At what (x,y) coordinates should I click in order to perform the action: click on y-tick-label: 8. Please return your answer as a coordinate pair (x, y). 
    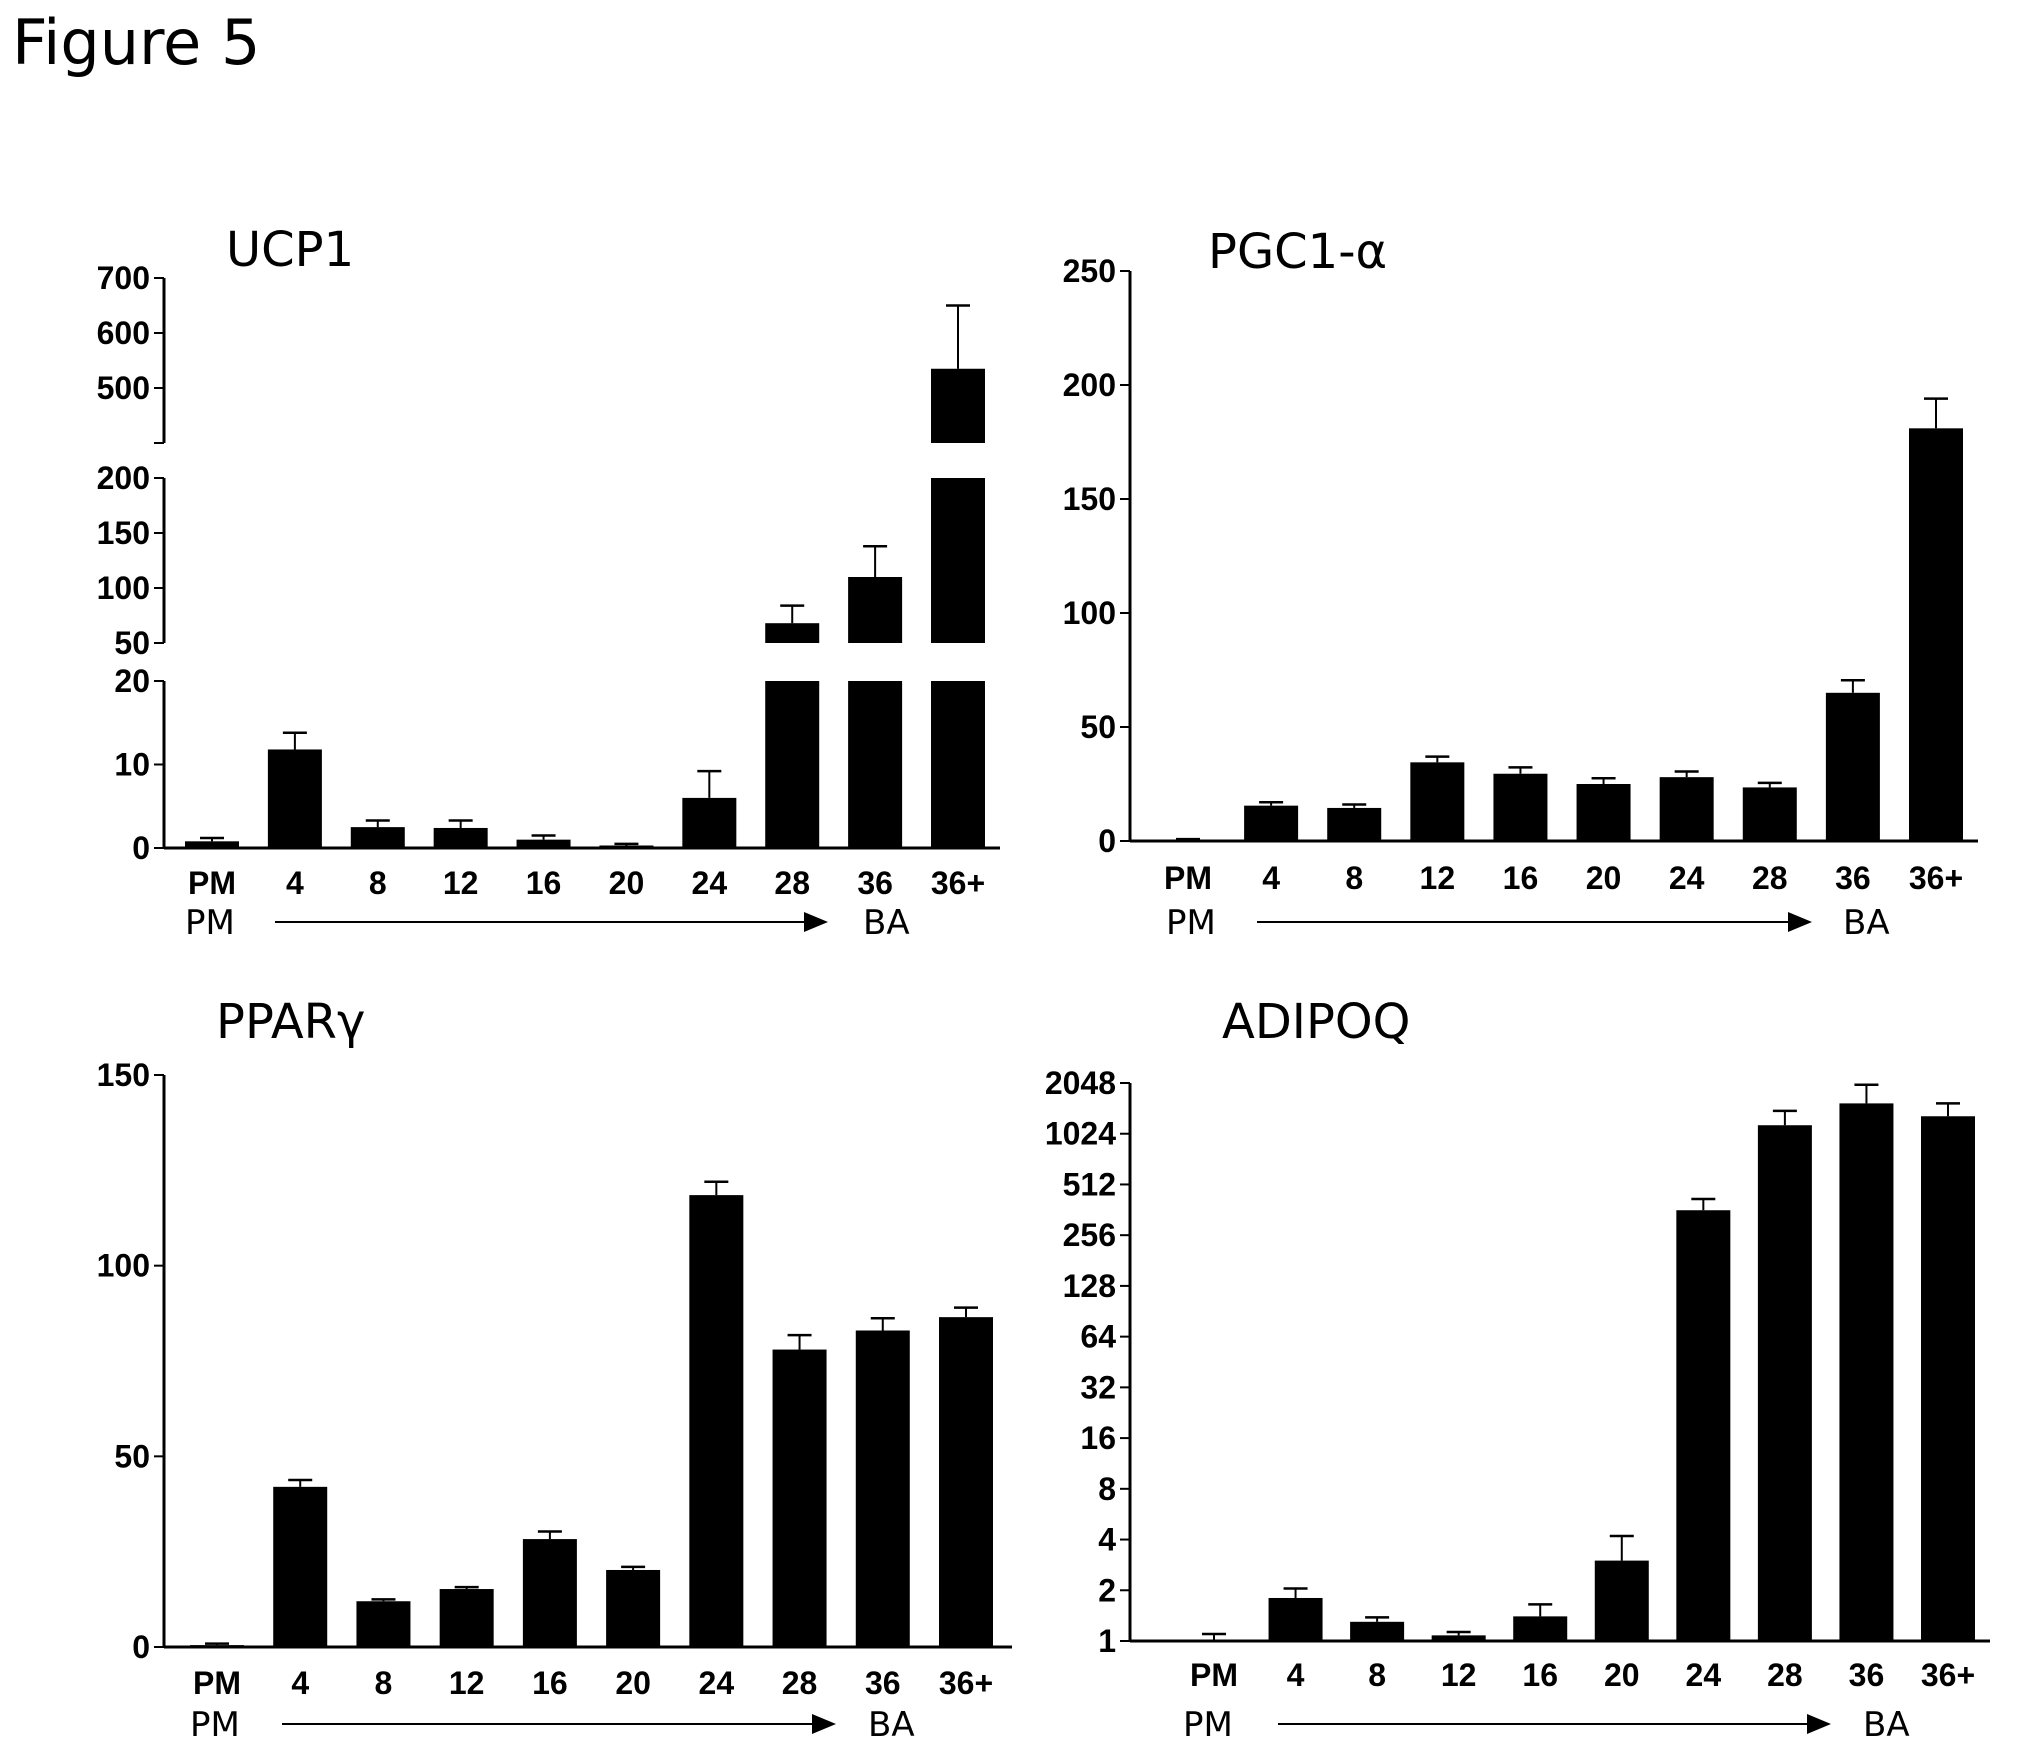
    Looking at the image, I should click on (1107, 1489).